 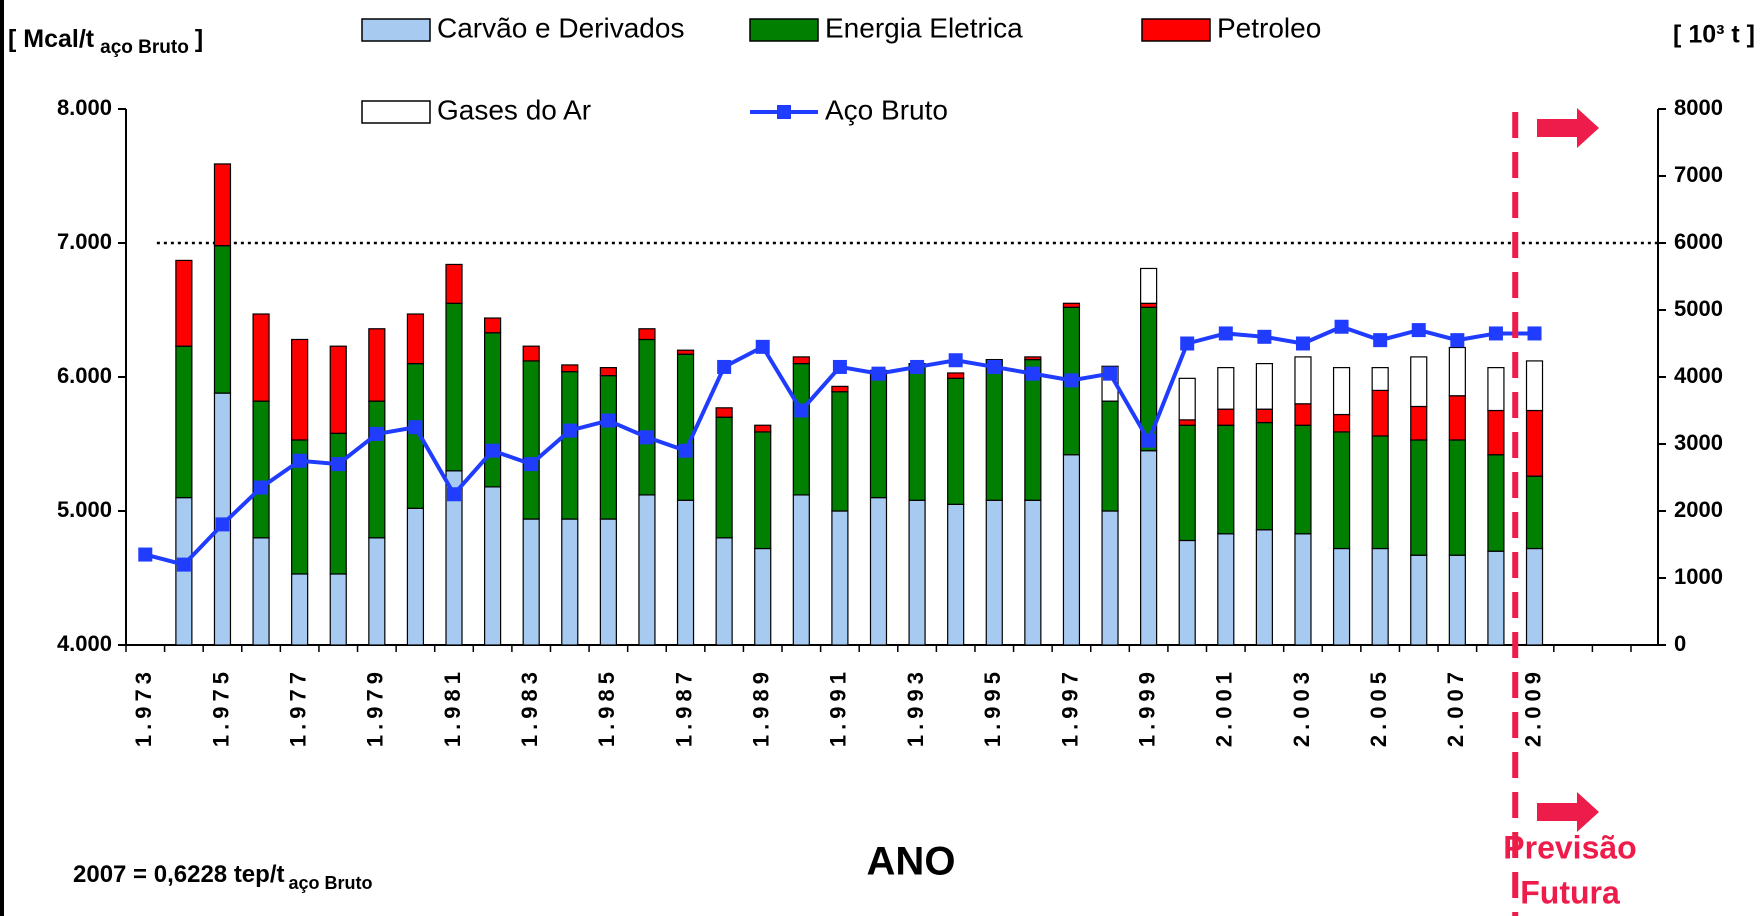 What do you see at coordinates (1570, 892) in the screenshot?
I see `forecast-label: Futura` at bounding box center [1570, 892].